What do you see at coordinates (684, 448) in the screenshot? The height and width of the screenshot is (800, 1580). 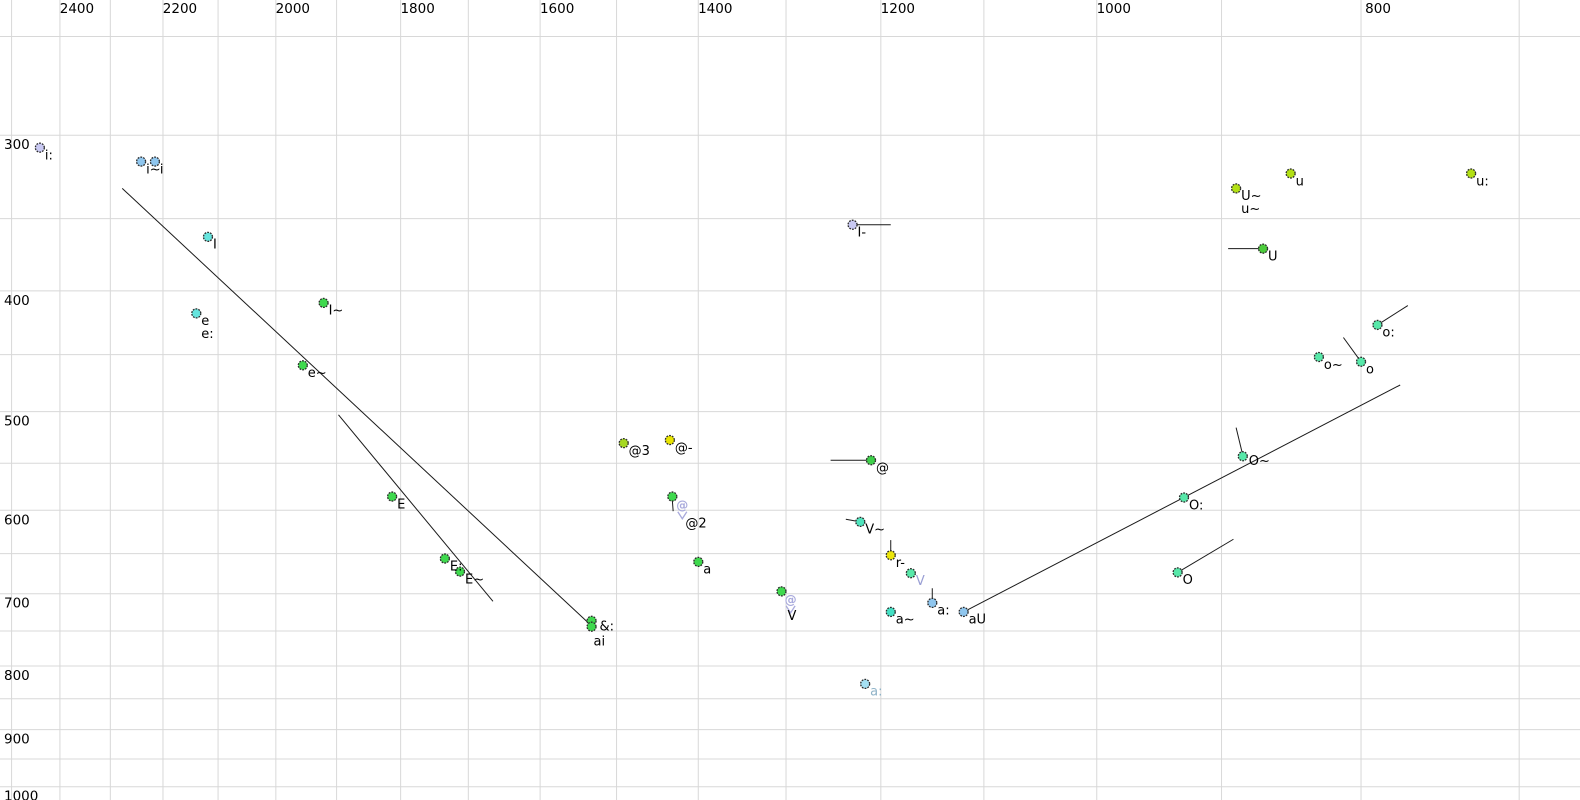 I see `data-point-label: @-` at bounding box center [684, 448].